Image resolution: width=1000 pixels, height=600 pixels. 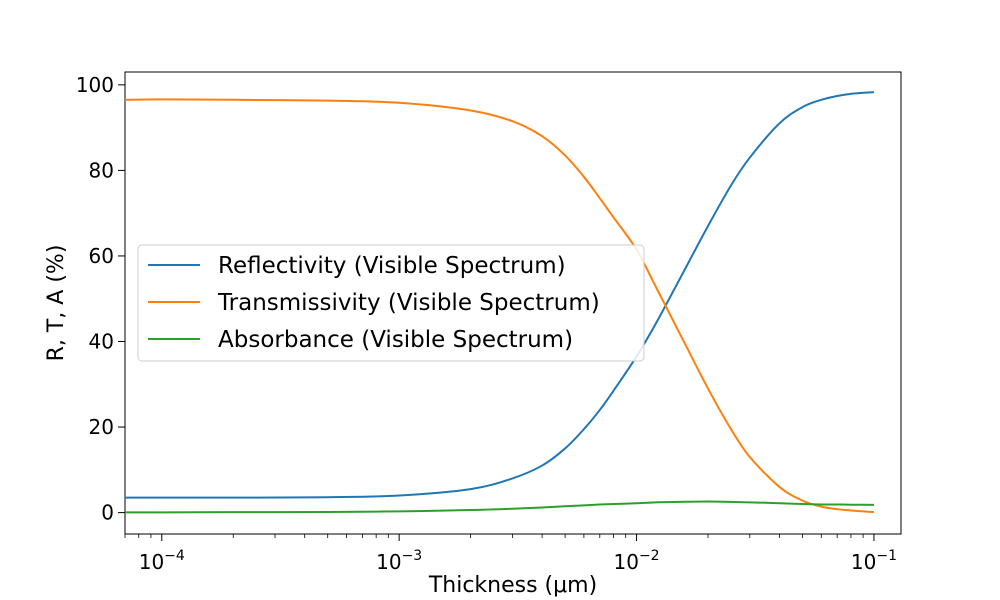 I want to click on x-axis-label: Thickness (μm), so click(x=512, y=585).